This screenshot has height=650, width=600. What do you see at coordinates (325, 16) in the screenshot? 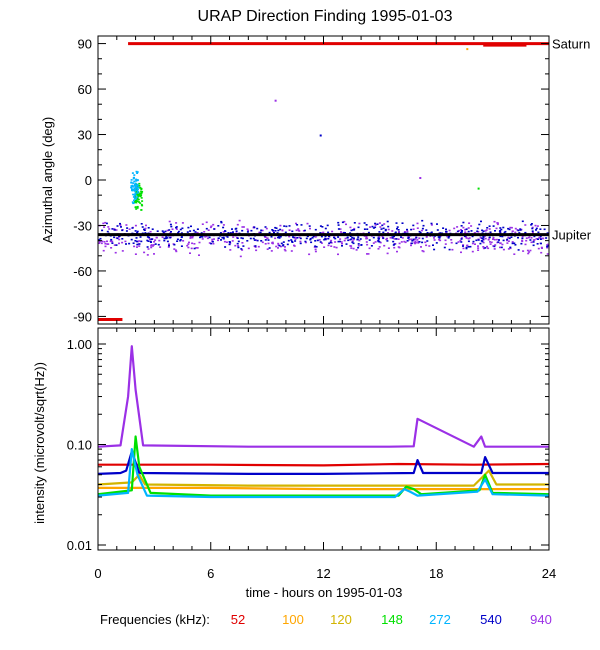
I see `chart-title: URAP Direction Finding 1995-01-03` at bounding box center [325, 16].